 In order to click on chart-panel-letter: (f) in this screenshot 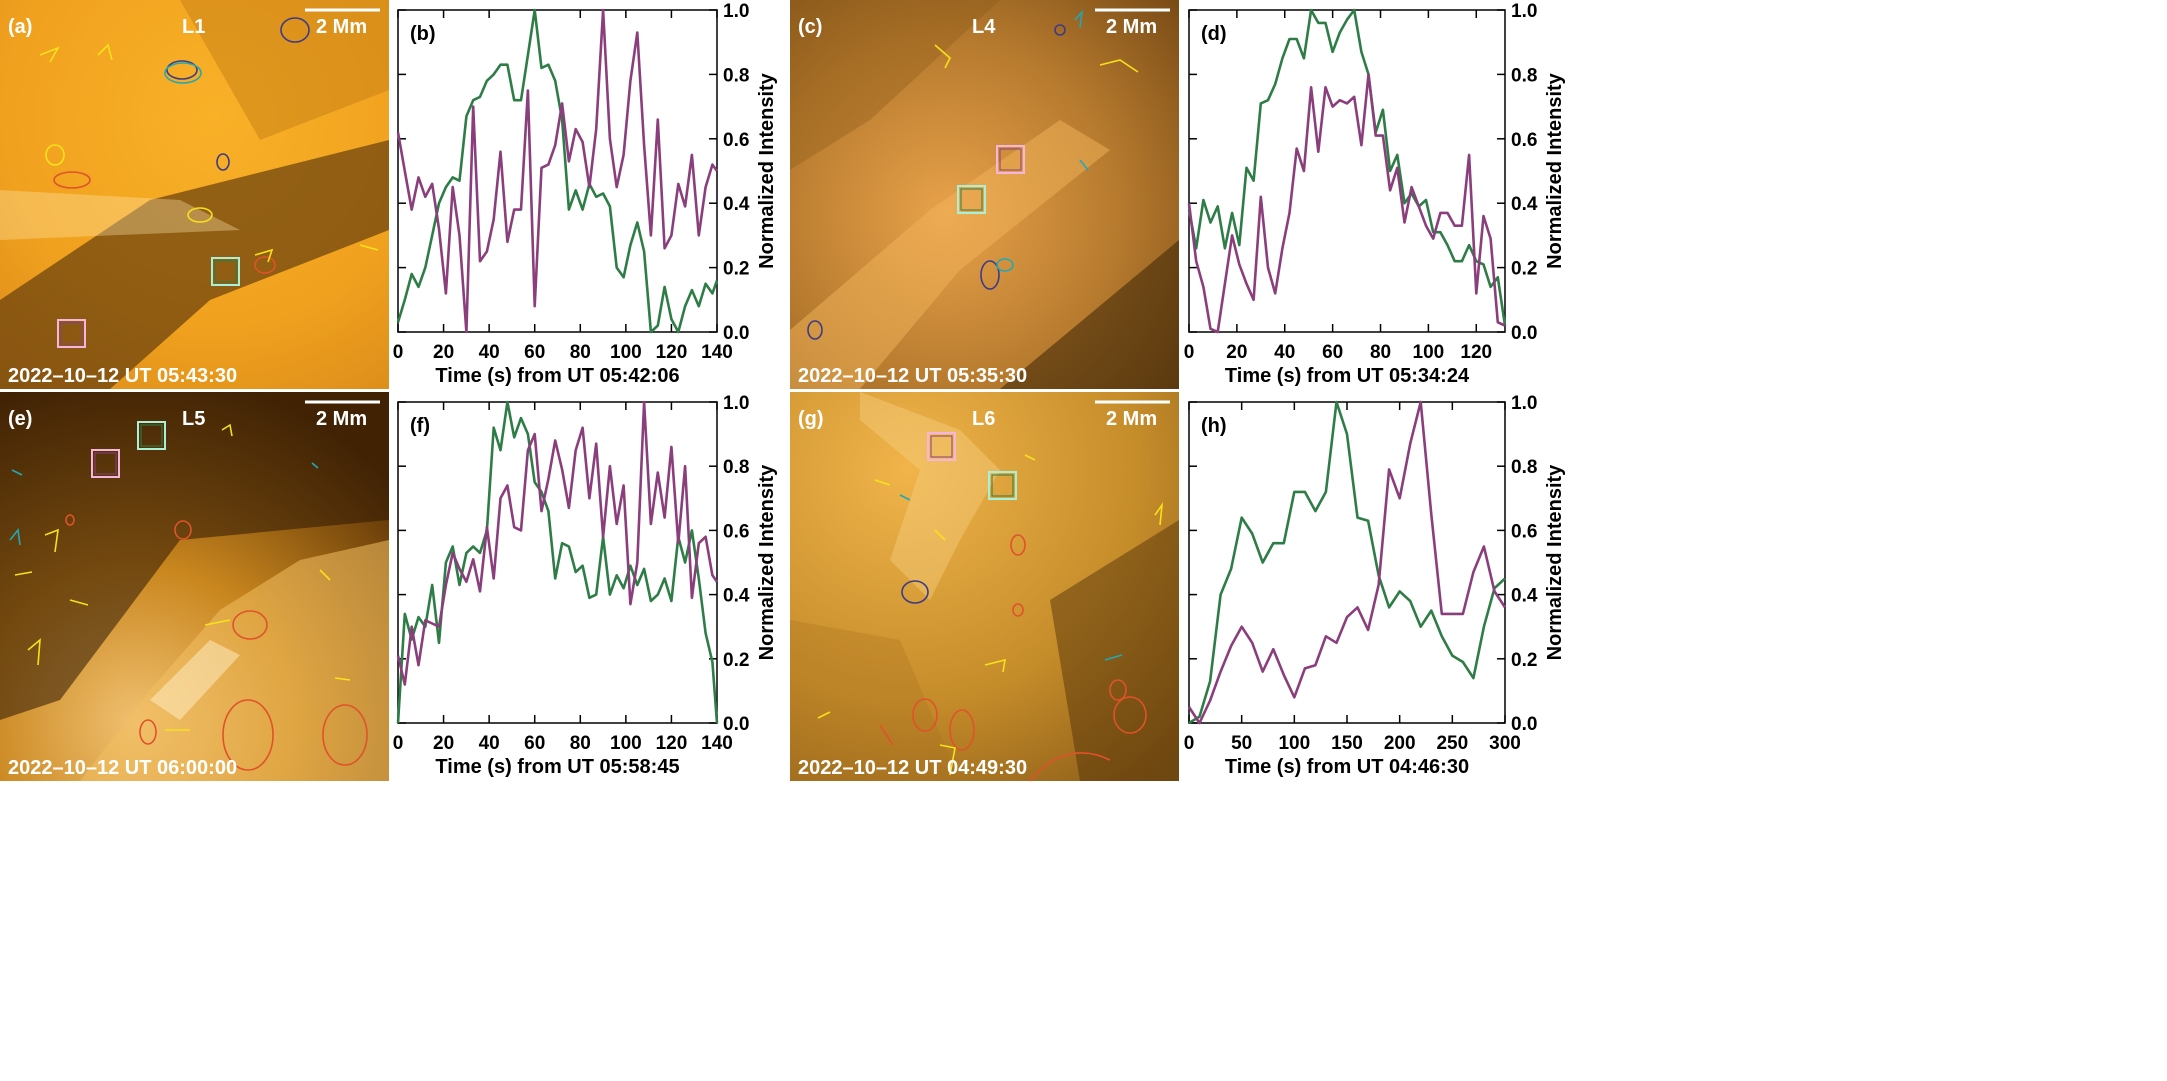, I will do `click(420, 426)`.